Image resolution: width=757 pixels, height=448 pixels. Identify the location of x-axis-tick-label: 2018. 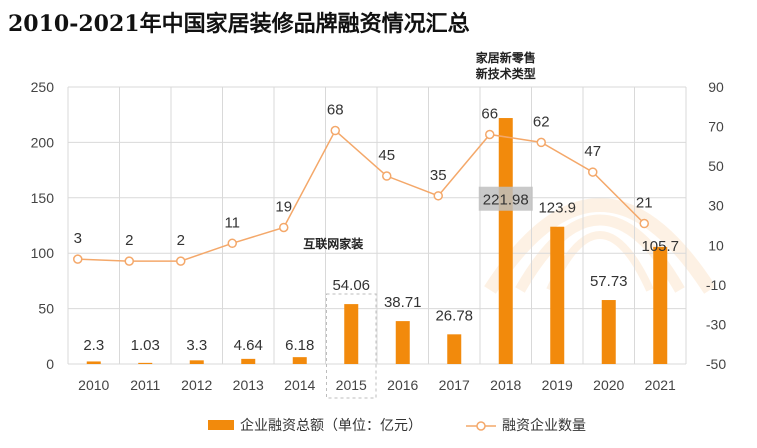
(505, 385).